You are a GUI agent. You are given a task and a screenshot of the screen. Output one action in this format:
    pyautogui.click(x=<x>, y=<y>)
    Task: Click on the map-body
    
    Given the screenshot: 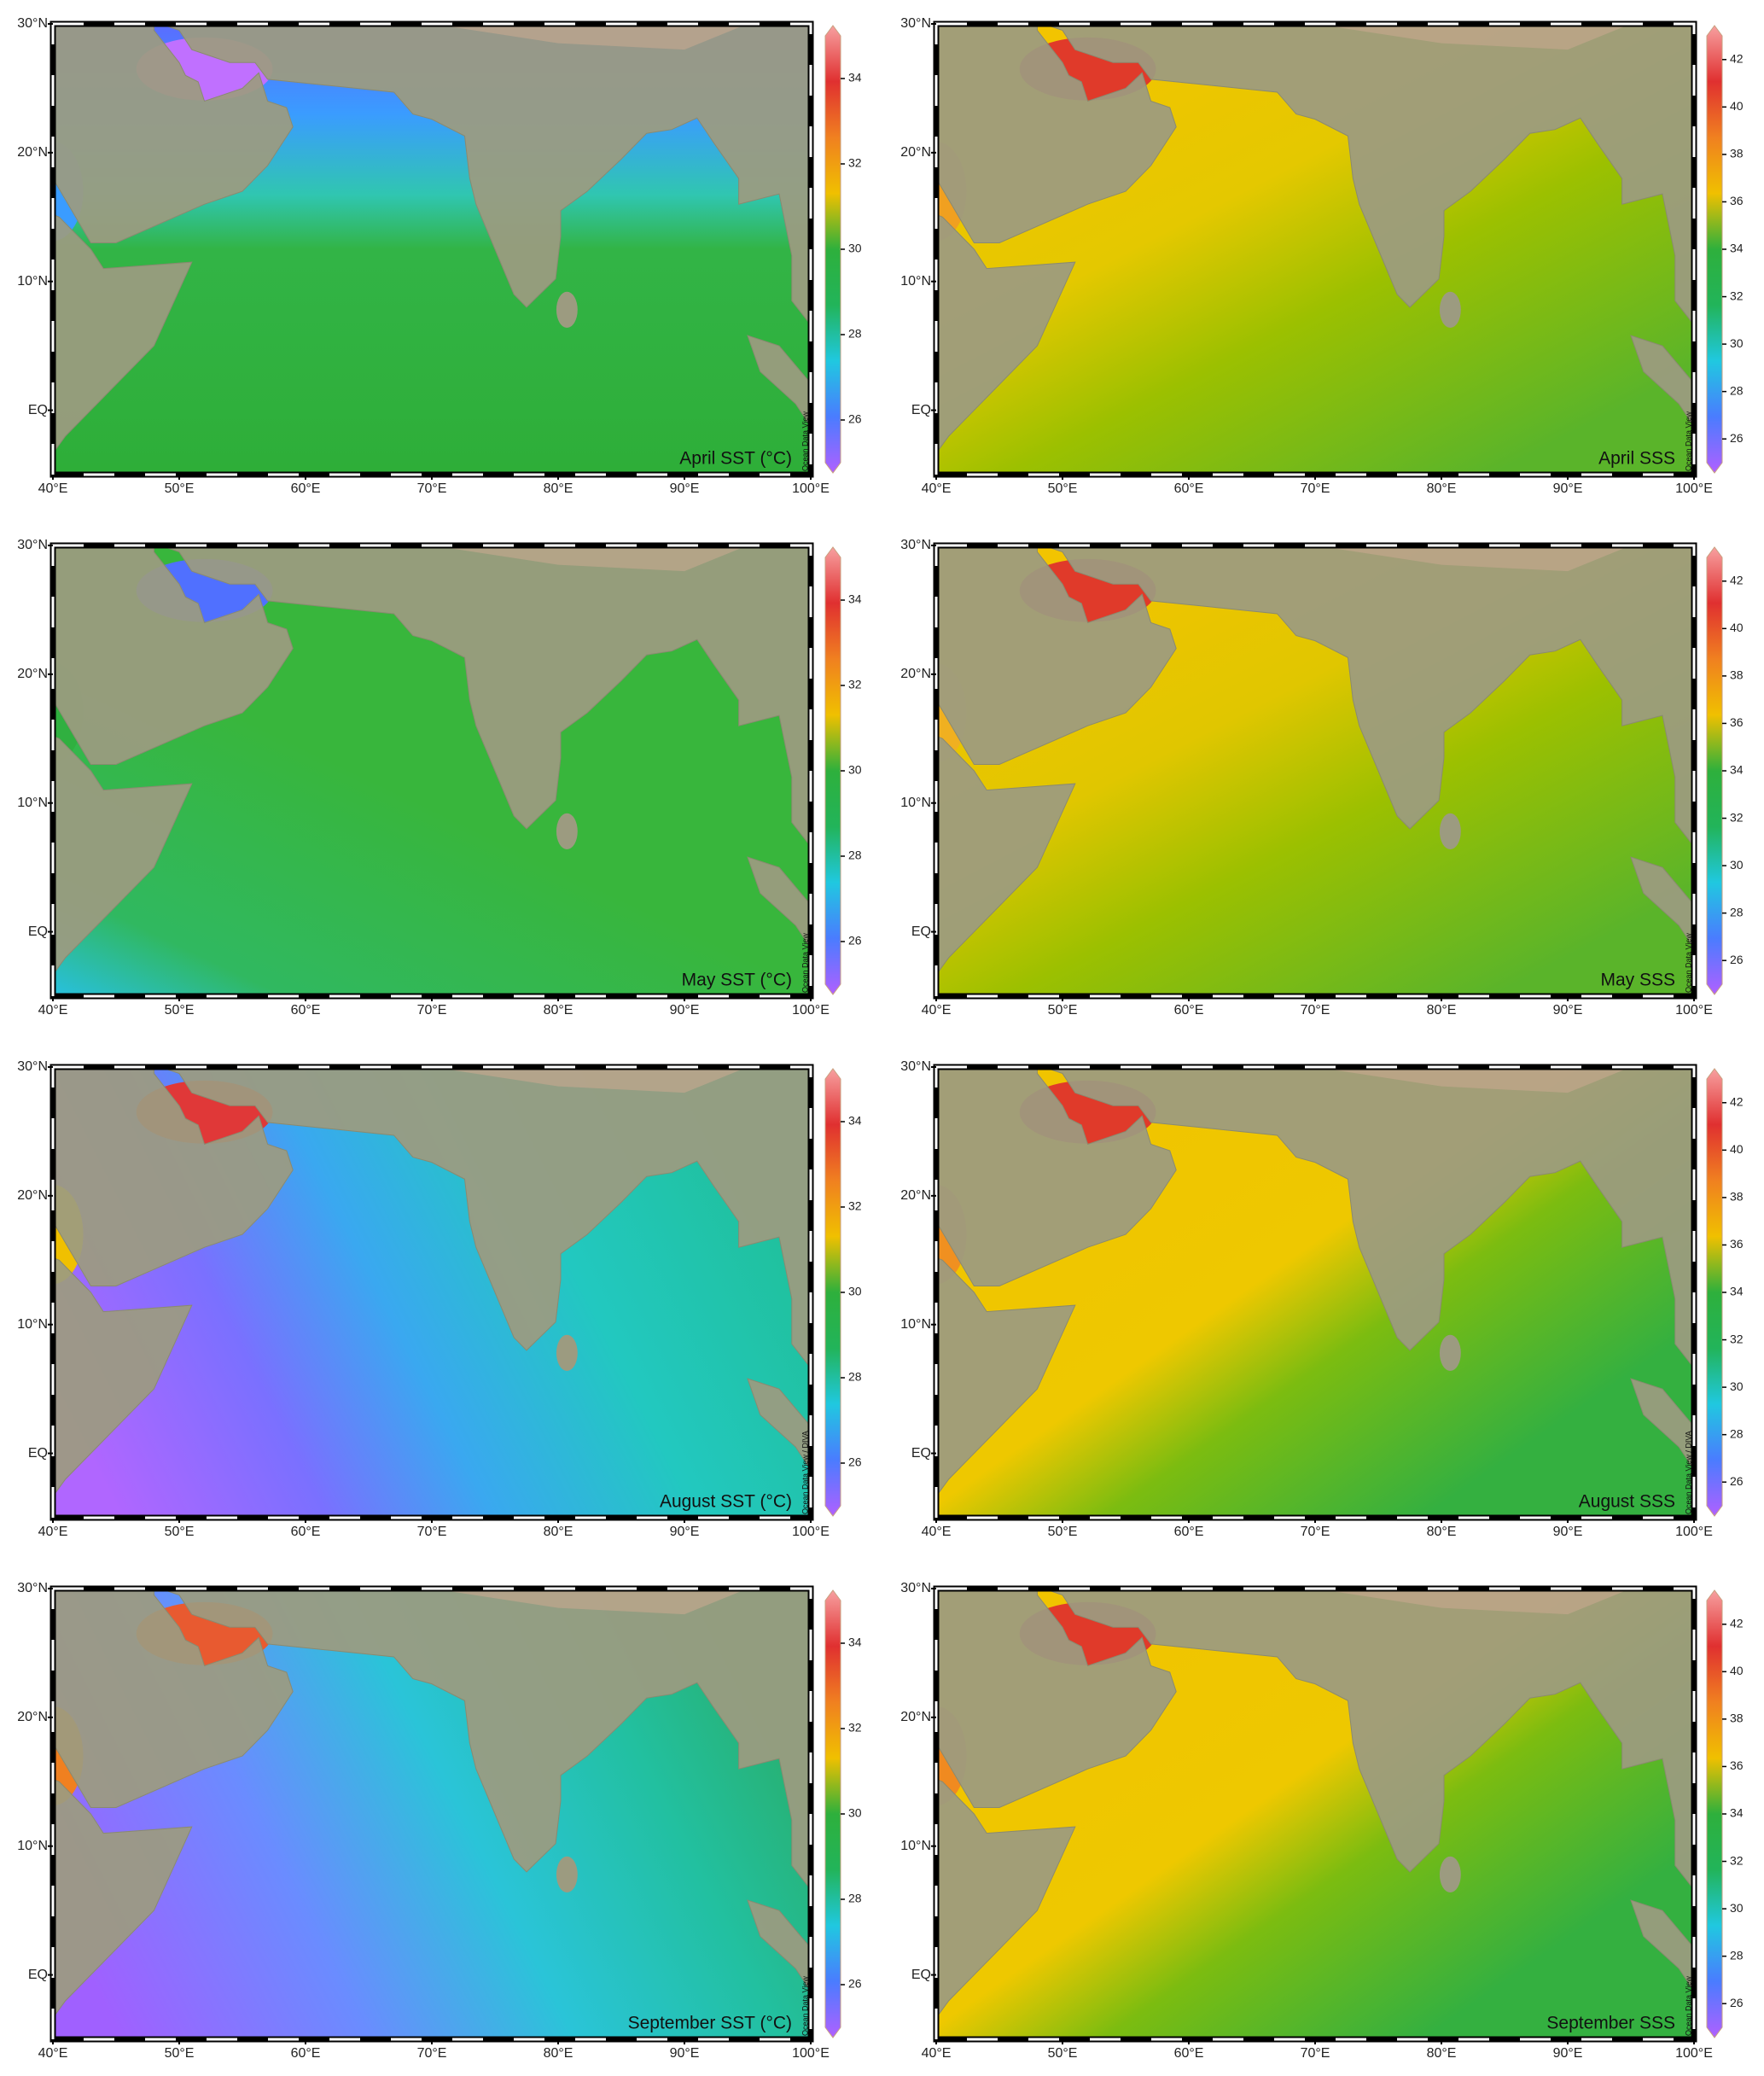 What is the action you would take?
    pyautogui.click(x=432, y=1292)
    